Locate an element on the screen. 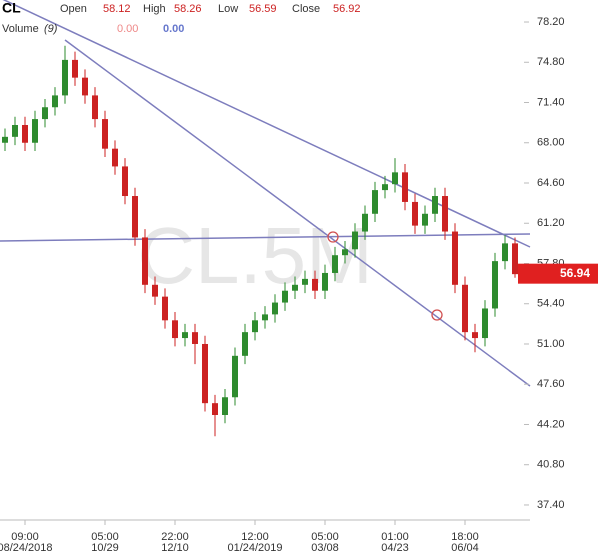  value: 56.59 is located at coordinates (263, 9).